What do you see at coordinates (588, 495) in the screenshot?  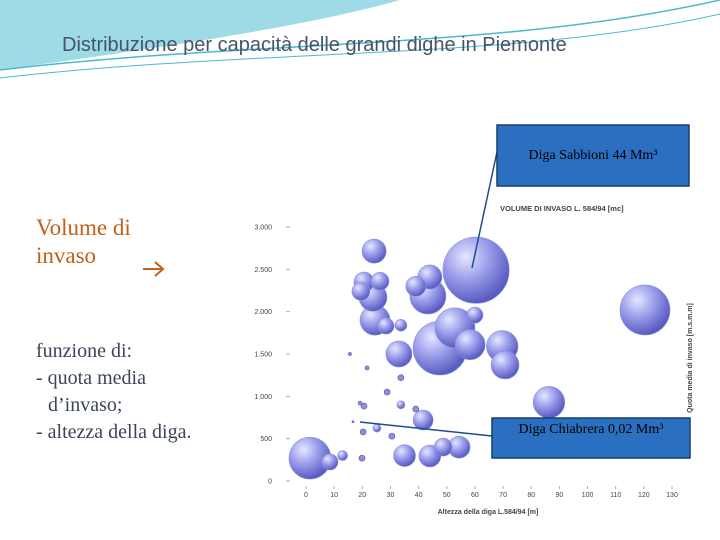 I see `x-tick-label: 100` at bounding box center [588, 495].